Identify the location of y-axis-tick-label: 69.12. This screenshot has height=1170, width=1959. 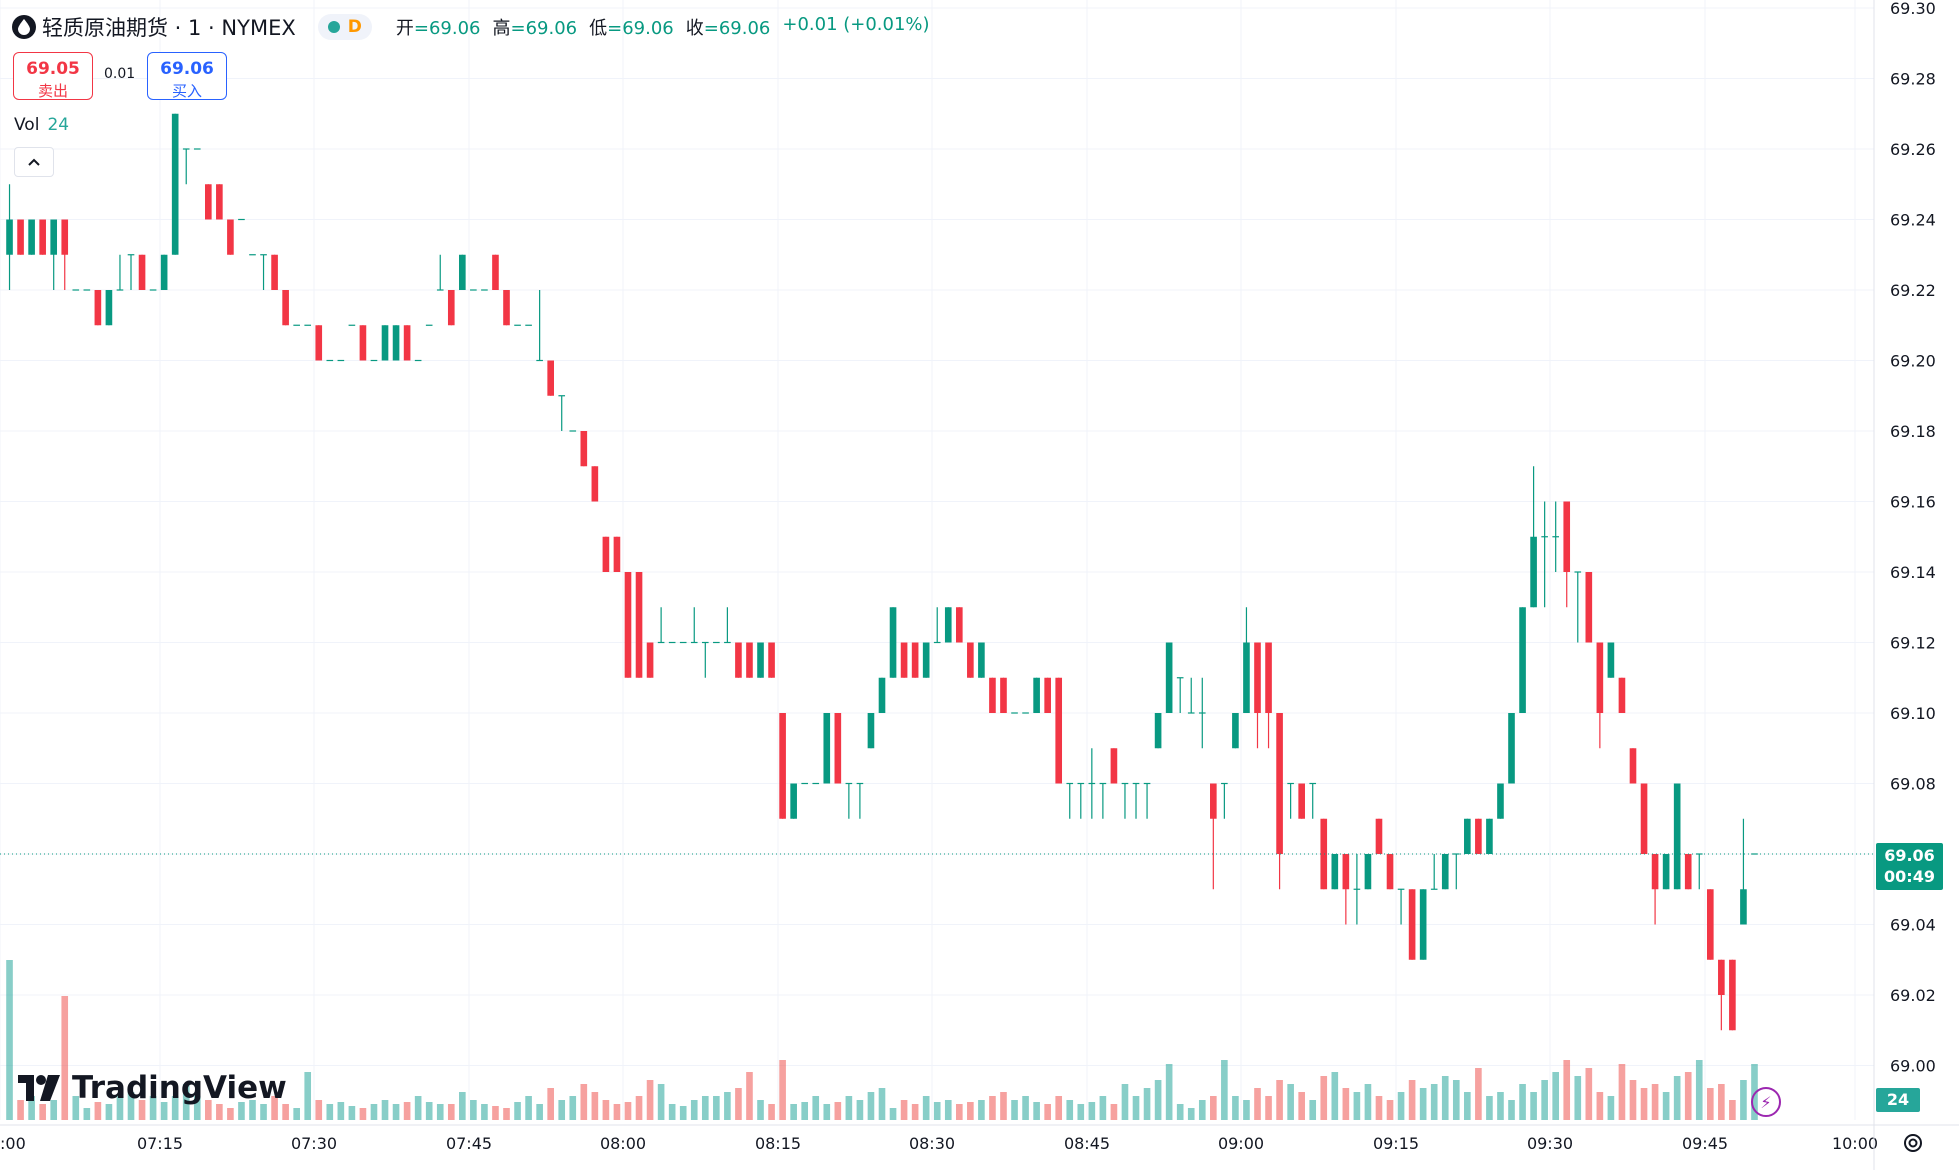
(1913, 643).